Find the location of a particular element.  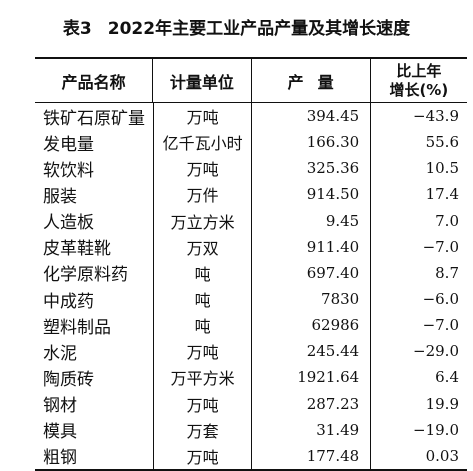

table-header: 产品名称 计量单位 产量 比上年 增长(%) is located at coordinates (251, 81).